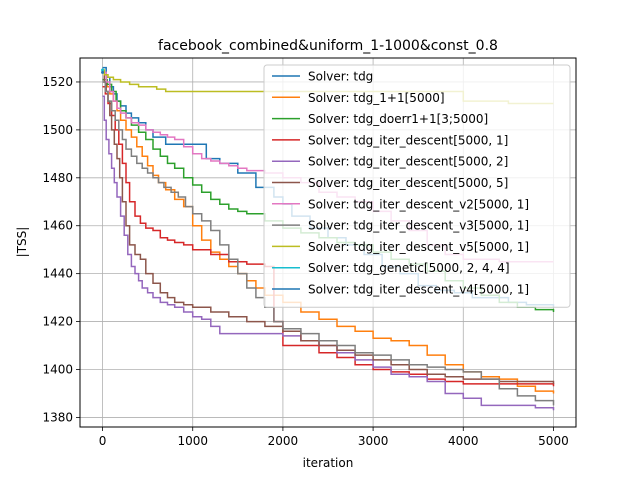 This screenshot has height=480, width=640. Describe the element at coordinates (22, 242) in the screenshot. I see `y-axis-label: |TSS|` at that location.